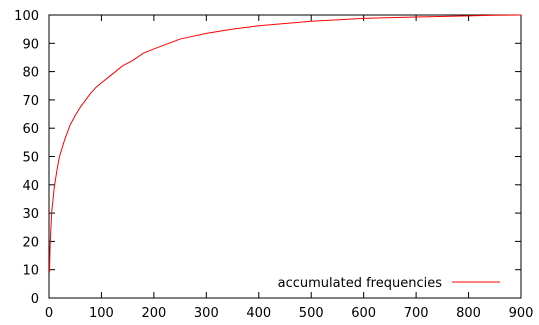  What do you see at coordinates (30, 158) in the screenshot?
I see `y-tick-label: 50` at bounding box center [30, 158].